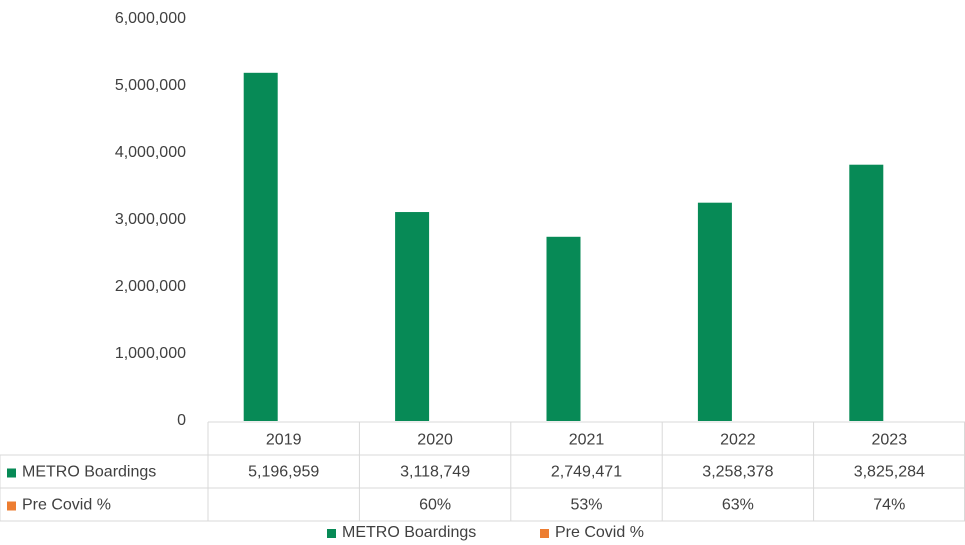  What do you see at coordinates (409, 532) in the screenshot?
I see `legend-label: METRO Boardings` at bounding box center [409, 532].